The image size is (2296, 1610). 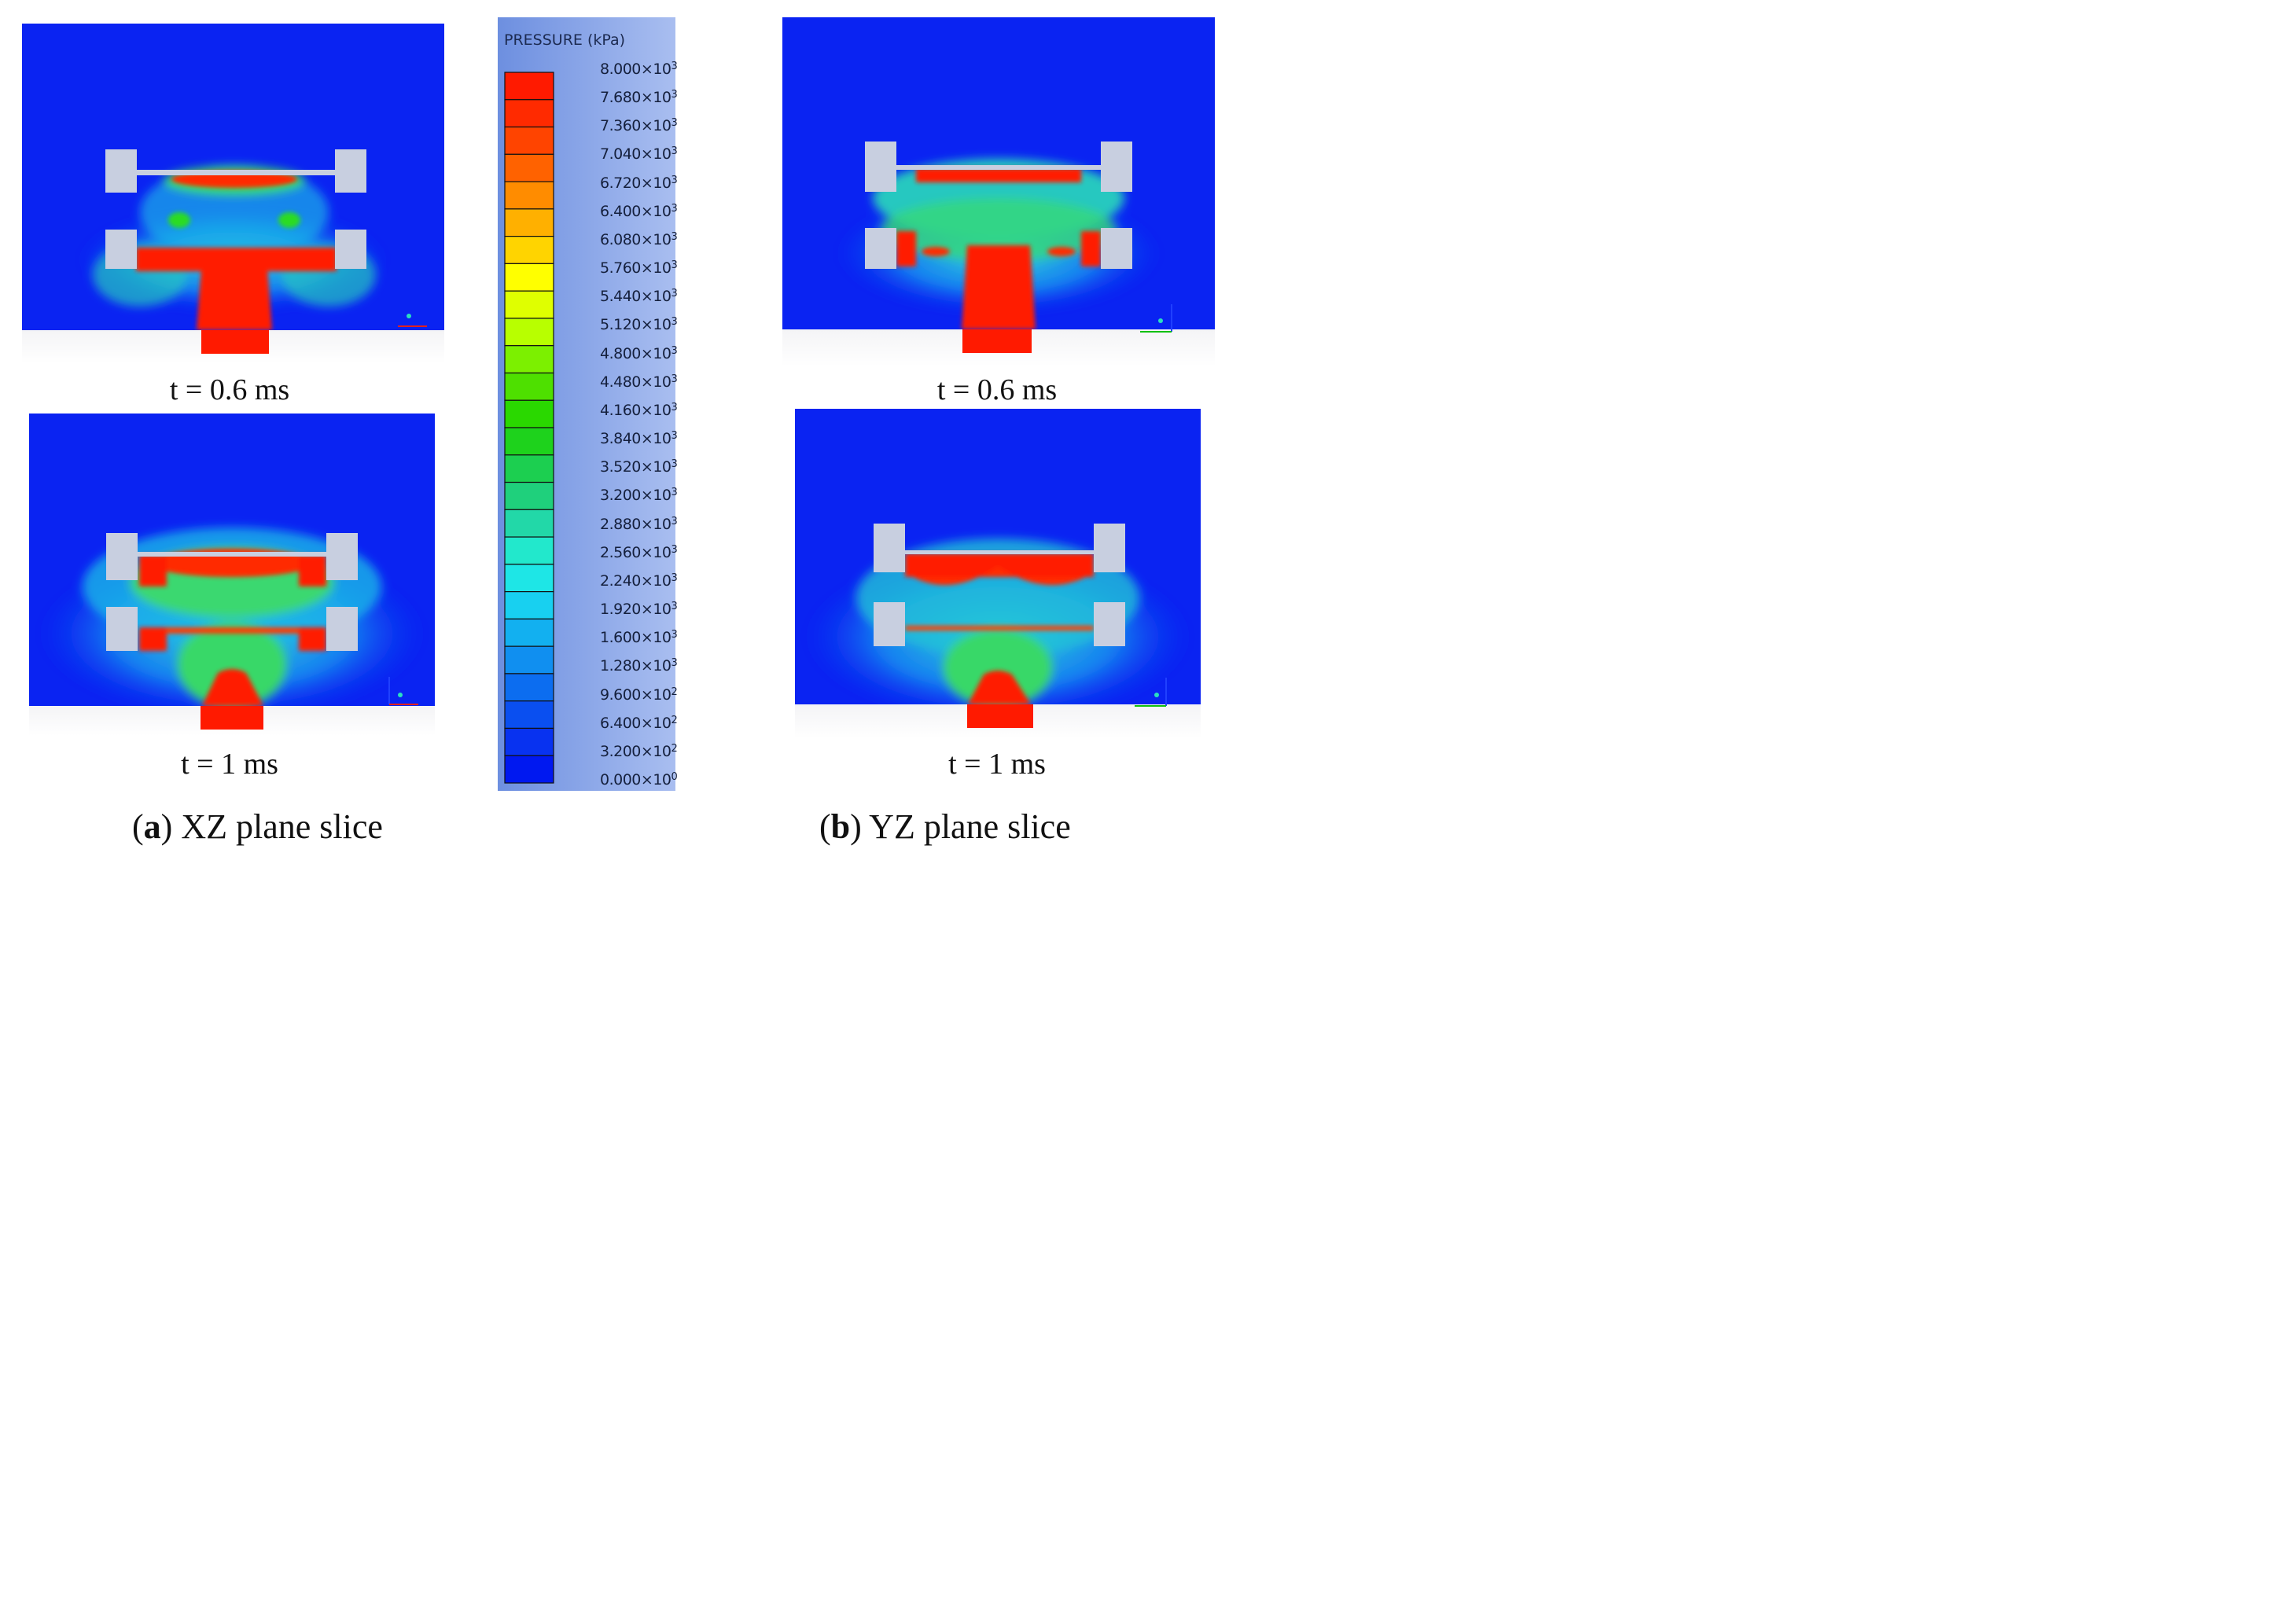 What do you see at coordinates (565, 40) in the screenshot?
I see `legend-title: PRESSURE (kPa)` at bounding box center [565, 40].